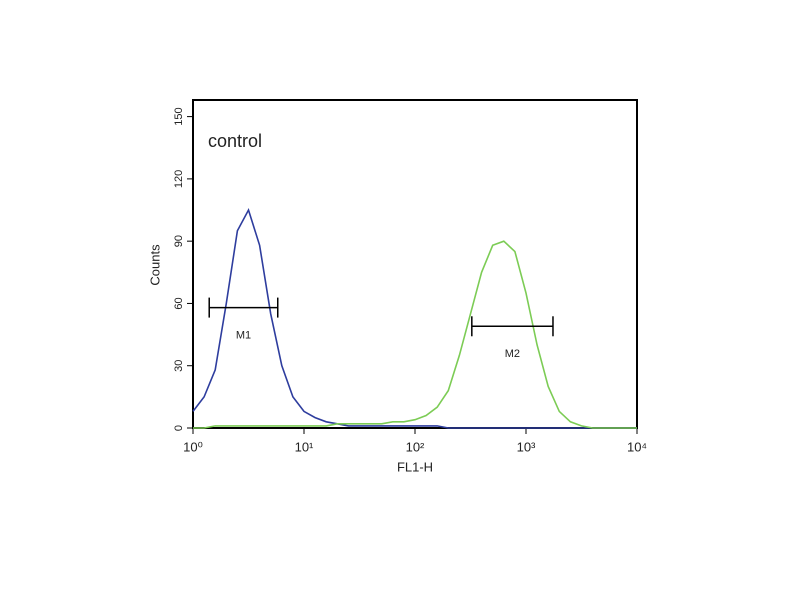  Describe the element at coordinates (243, 336) in the screenshot. I see `marker-label: M1` at that location.